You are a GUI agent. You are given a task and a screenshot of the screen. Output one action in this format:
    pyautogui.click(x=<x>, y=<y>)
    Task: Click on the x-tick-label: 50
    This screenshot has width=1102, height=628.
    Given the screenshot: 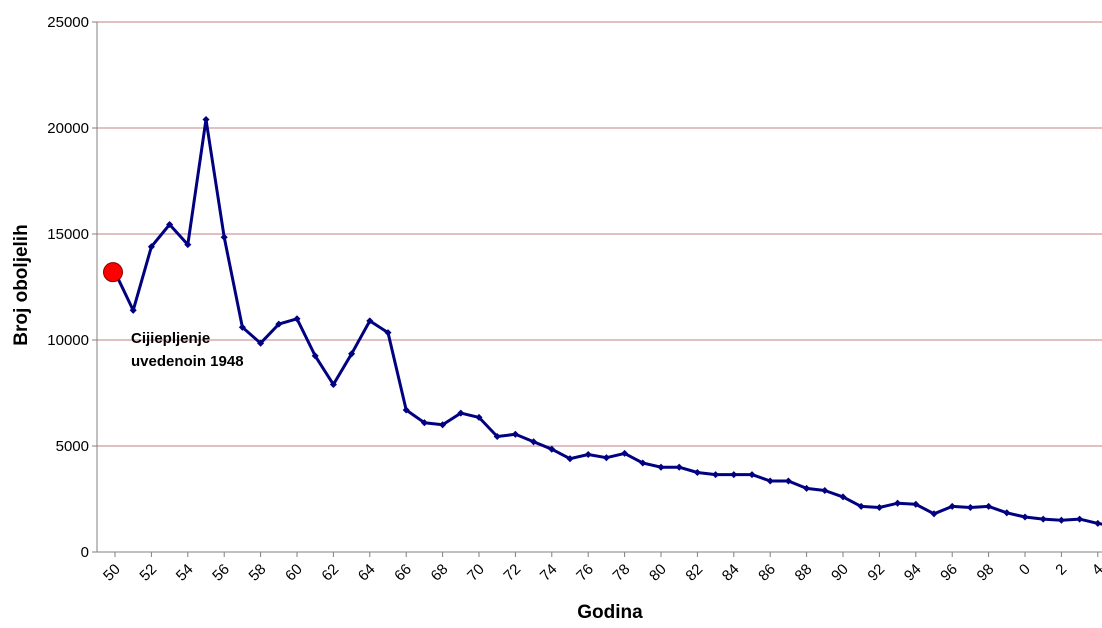 What is the action you would take?
    pyautogui.click(x=112, y=573)
    